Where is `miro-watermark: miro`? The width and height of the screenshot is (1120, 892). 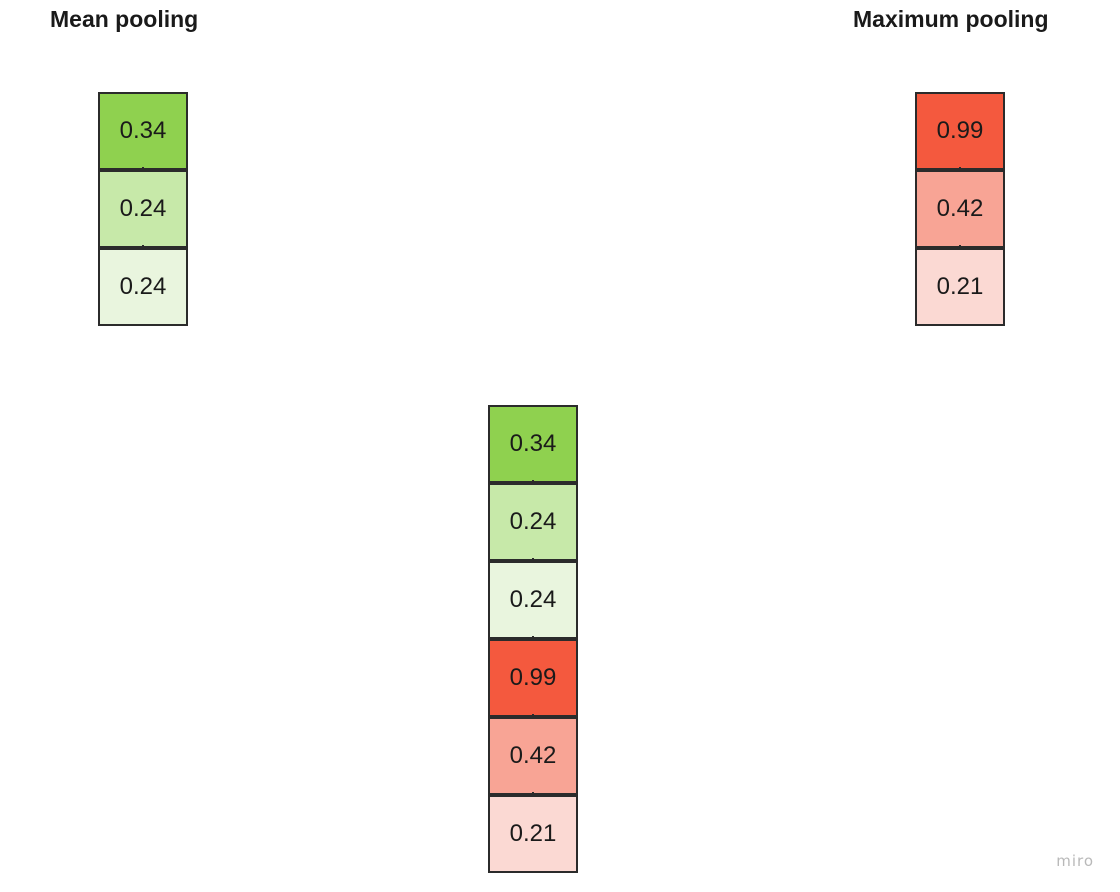
miro-watermark: miro is located at coordinates (1075, 861).